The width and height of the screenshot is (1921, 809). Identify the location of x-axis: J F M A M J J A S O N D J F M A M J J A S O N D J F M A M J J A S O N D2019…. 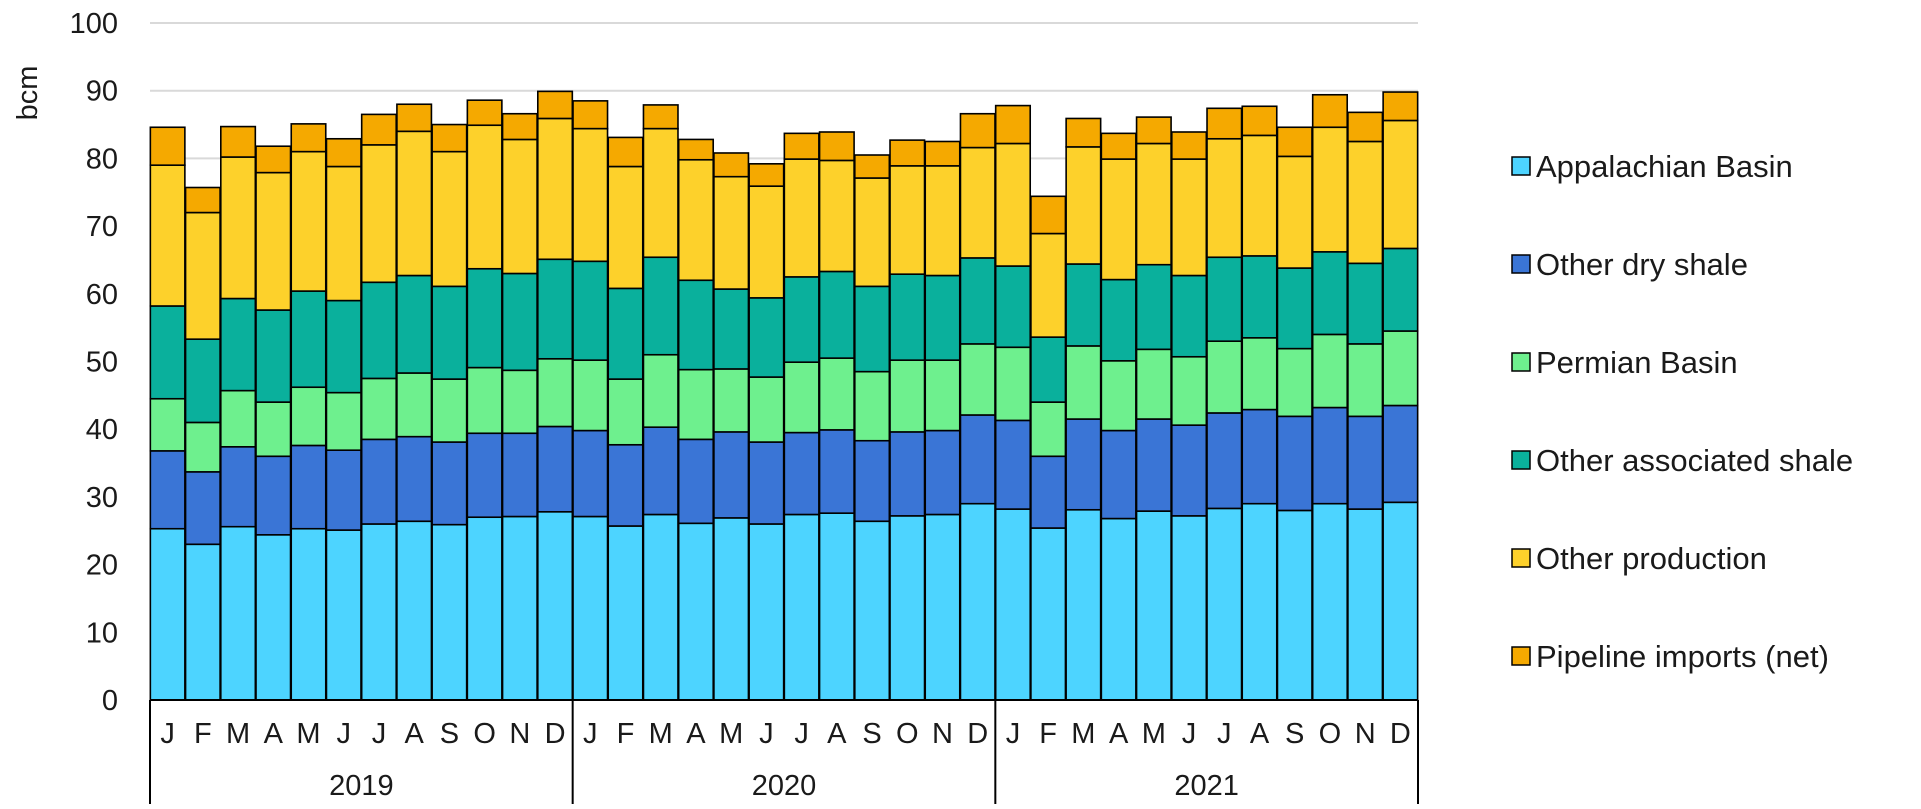
(784, 751).